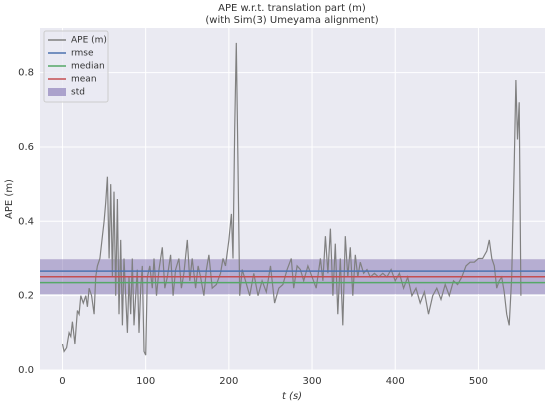 This screenshot has height=403, width=550. Describe the element at coordinates (89, 41) in the screenshot. I see `legend-label: APE (m)` at that location.